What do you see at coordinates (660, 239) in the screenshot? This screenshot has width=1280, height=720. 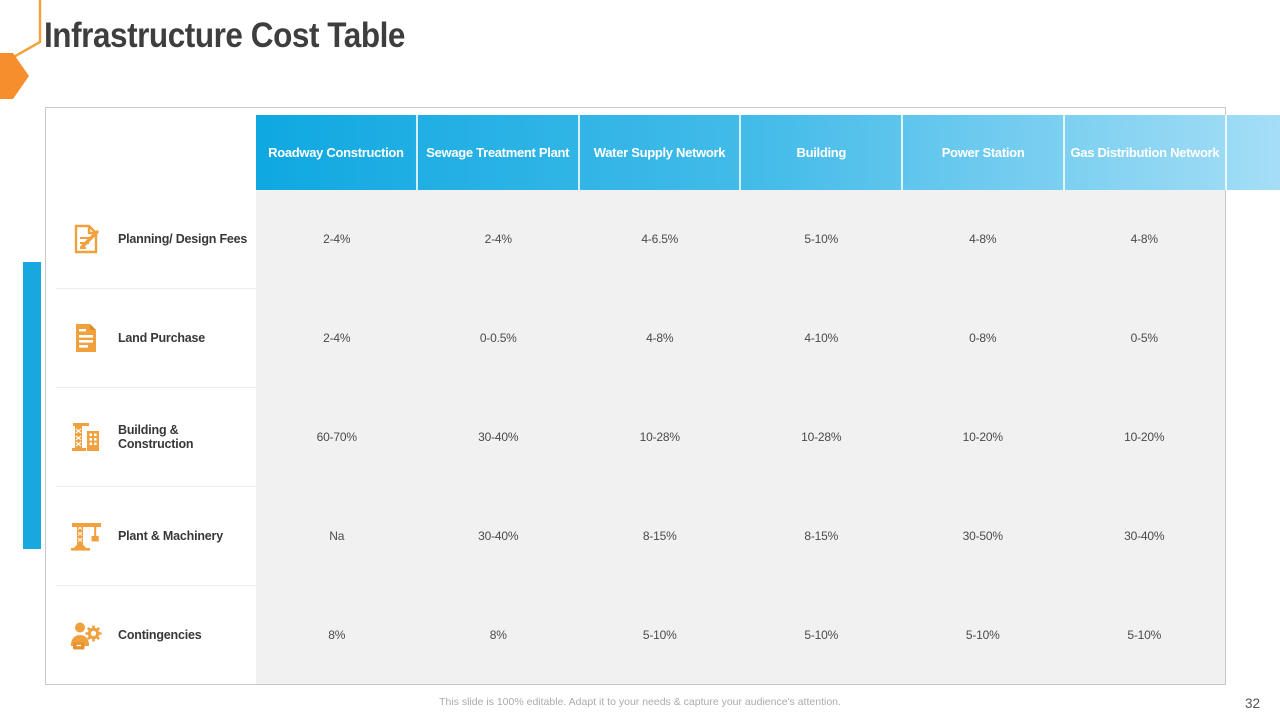 I see `table-cell: 4-6.5%` at bounding box center [660, 239].